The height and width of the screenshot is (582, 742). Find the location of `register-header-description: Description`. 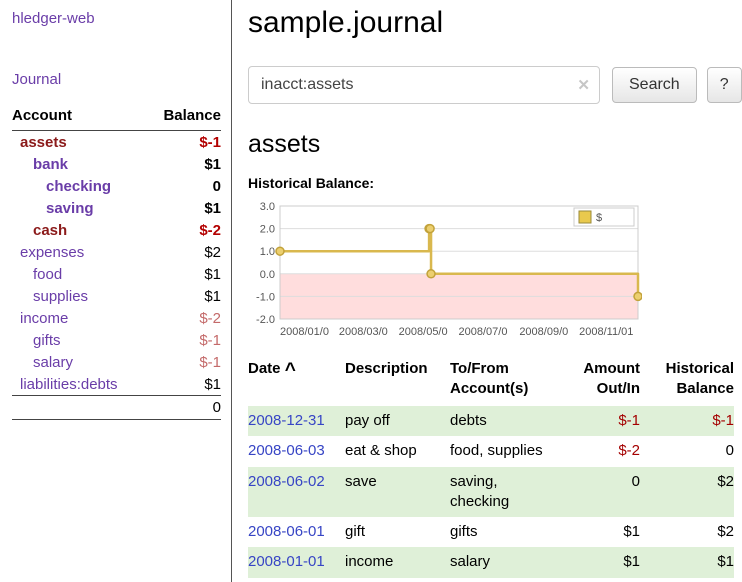

register-header-description: Description is located at coordinates (386, 368).